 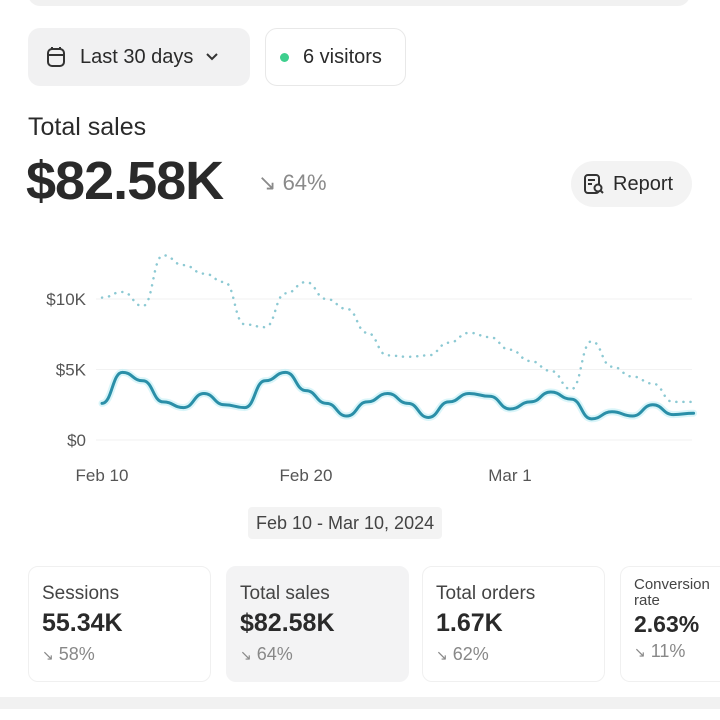 What do you see at coordinates (66, 299) in the screenshot?
I see `y-tick-label: $10K` at bounding box center [66, 299].